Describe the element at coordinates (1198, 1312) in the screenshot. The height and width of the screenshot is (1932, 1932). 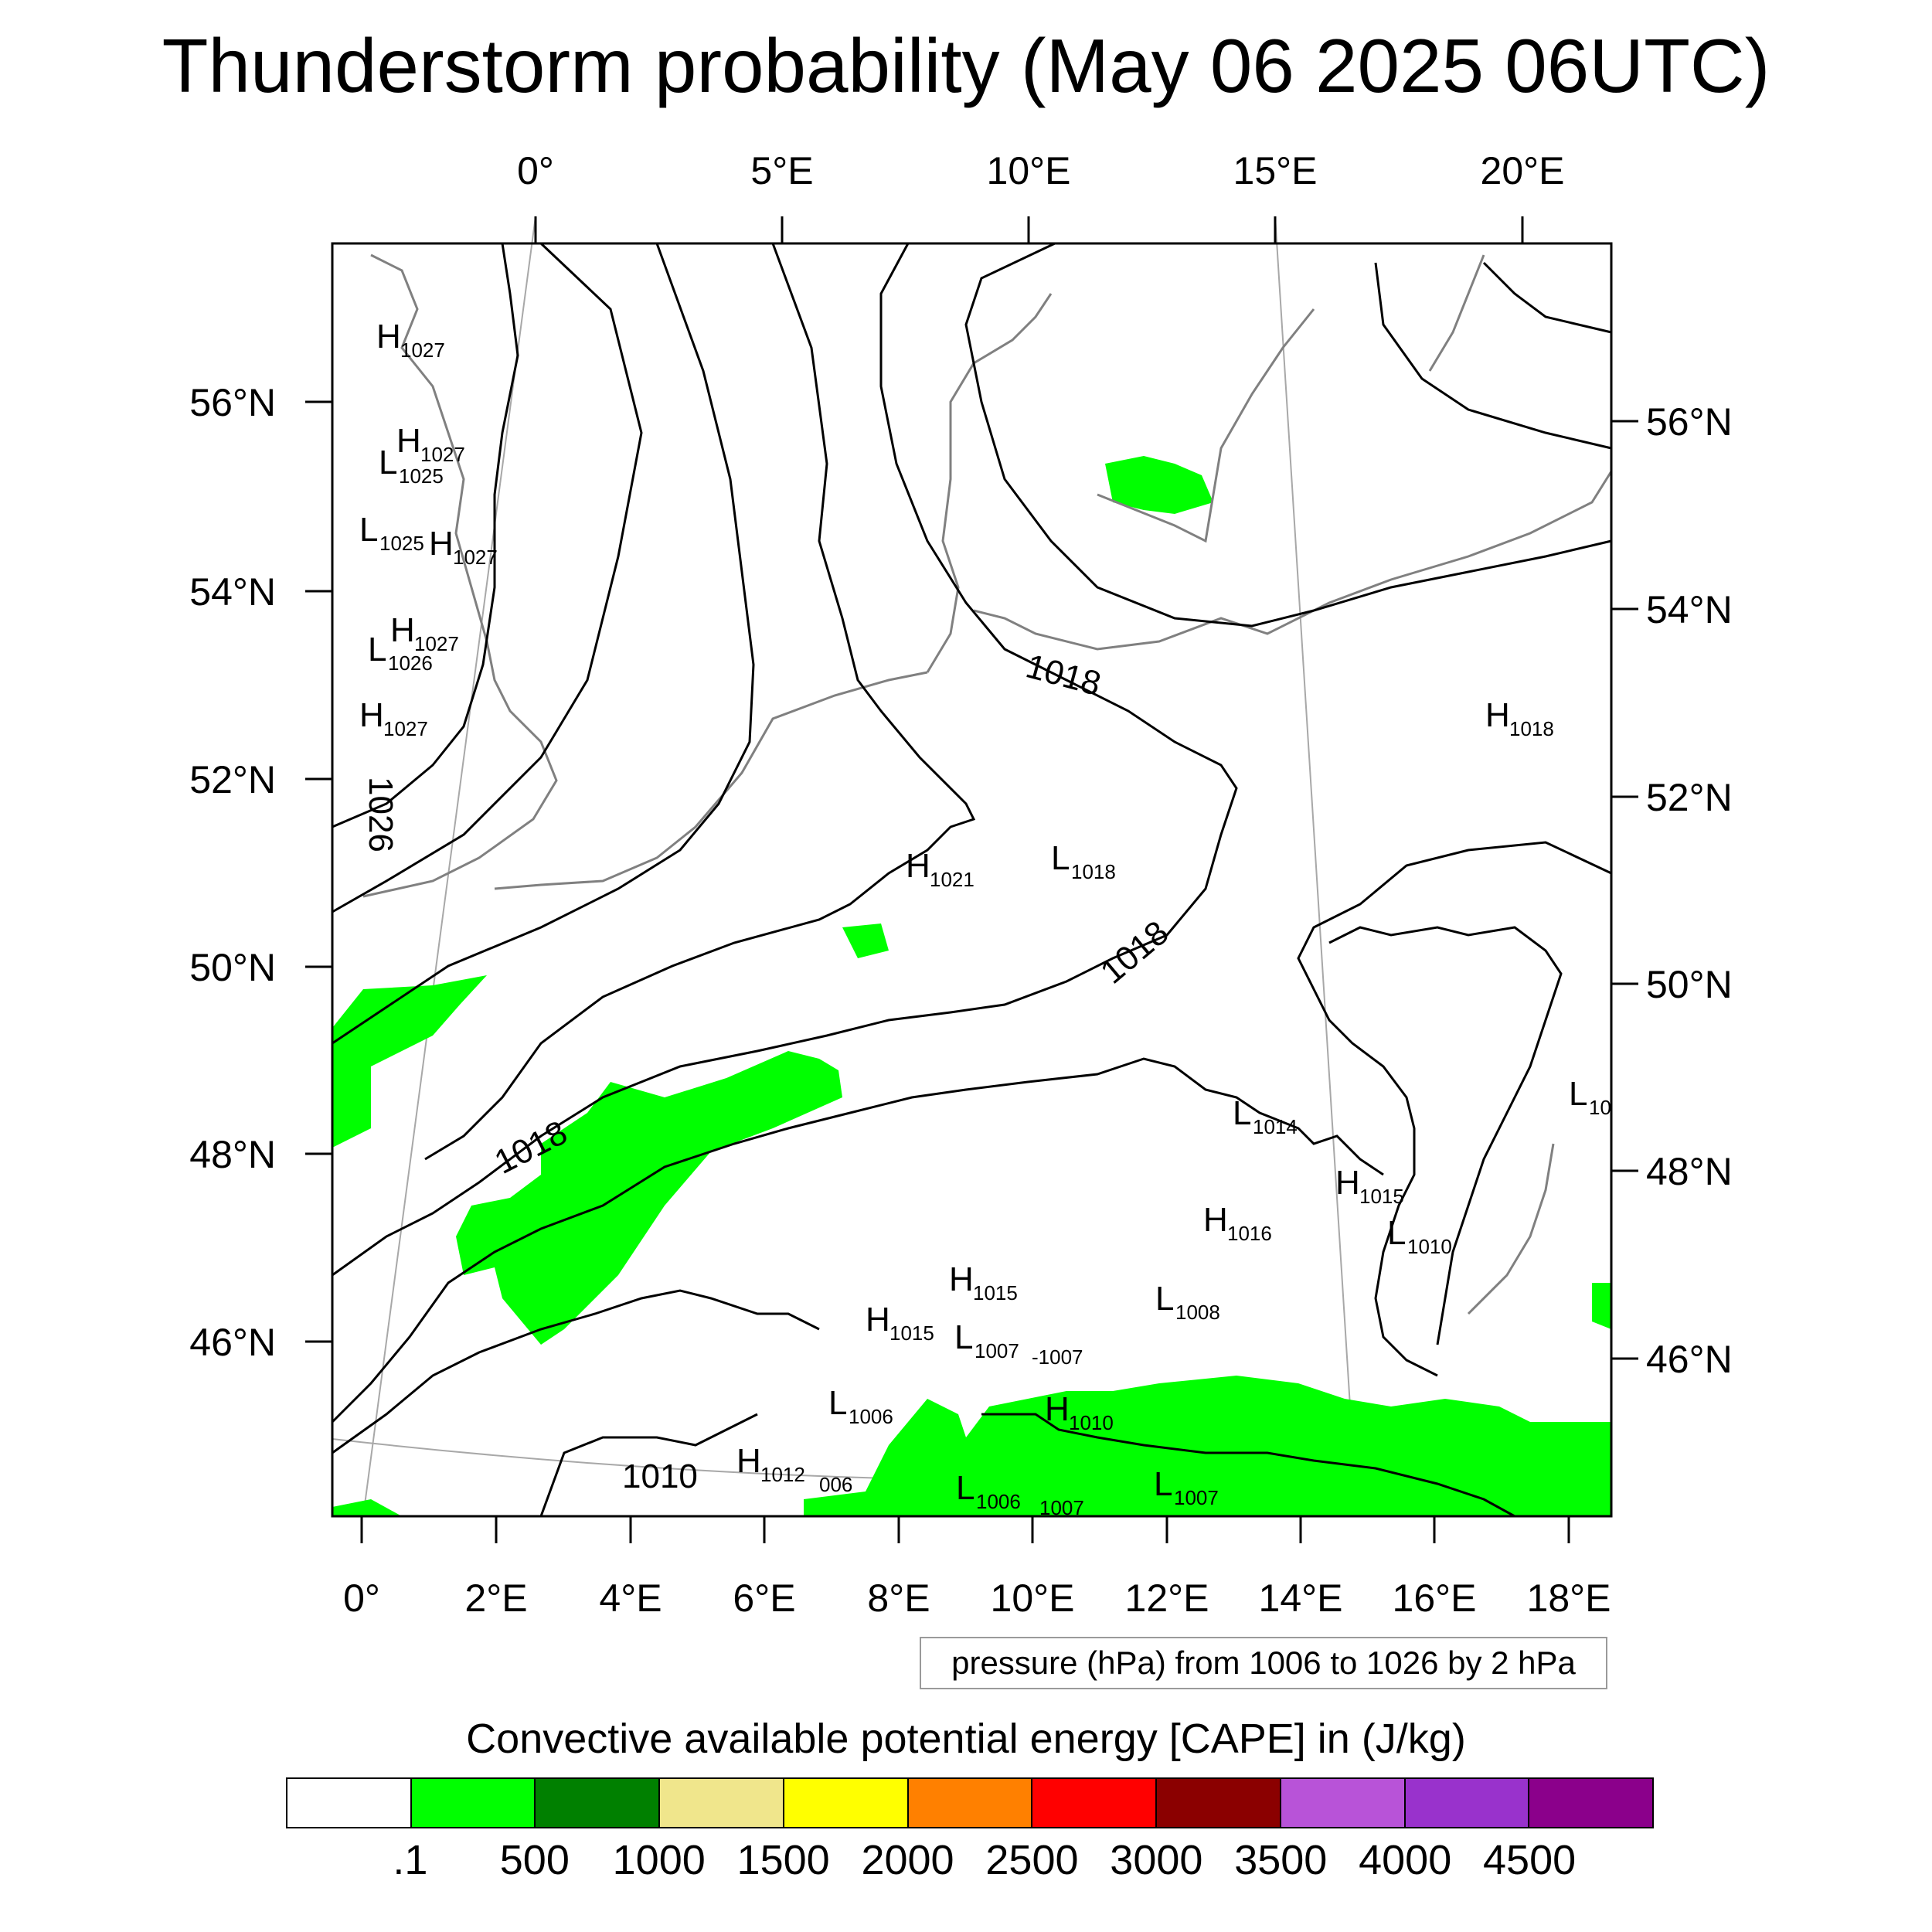
I see `svg-text: 1008` at that location.